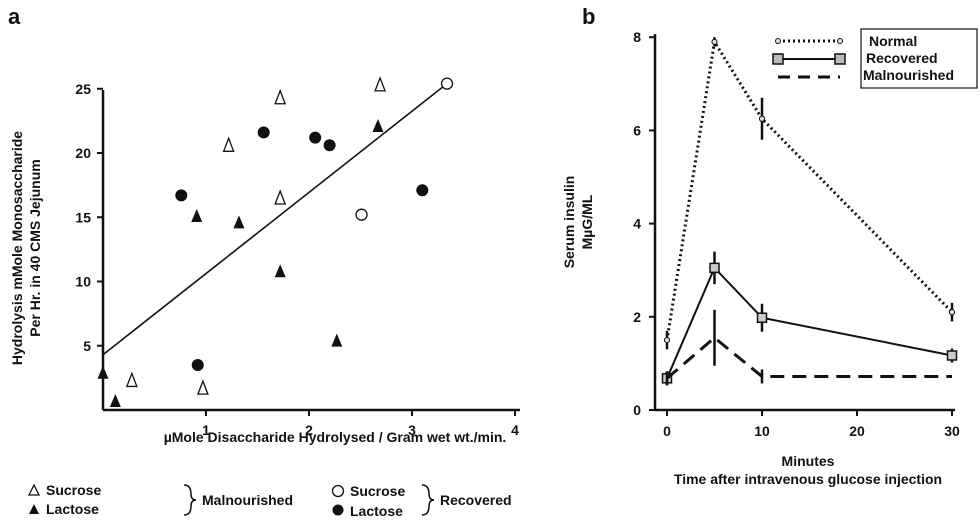  What do you see at coordinates (83, 282) in the screenshot?
I see `y-tick-label: 10` at bounding box center [83, 282].